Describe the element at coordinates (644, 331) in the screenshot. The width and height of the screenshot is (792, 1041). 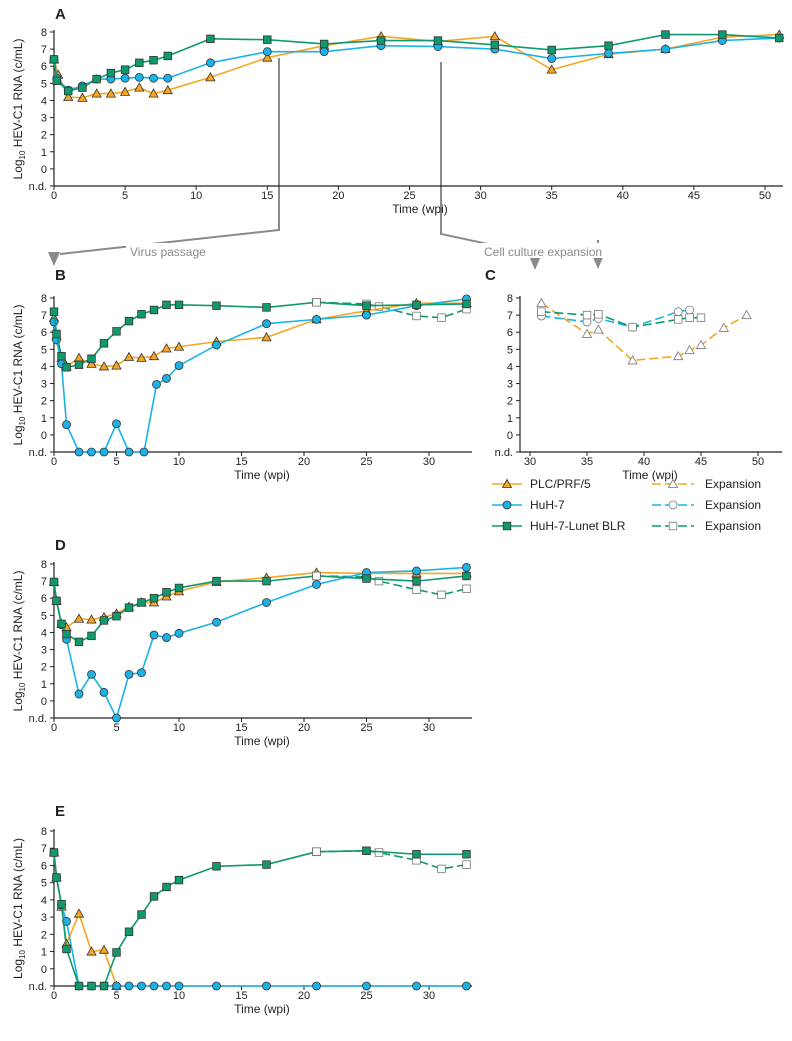
I see `series-plc-expansion` at that location.